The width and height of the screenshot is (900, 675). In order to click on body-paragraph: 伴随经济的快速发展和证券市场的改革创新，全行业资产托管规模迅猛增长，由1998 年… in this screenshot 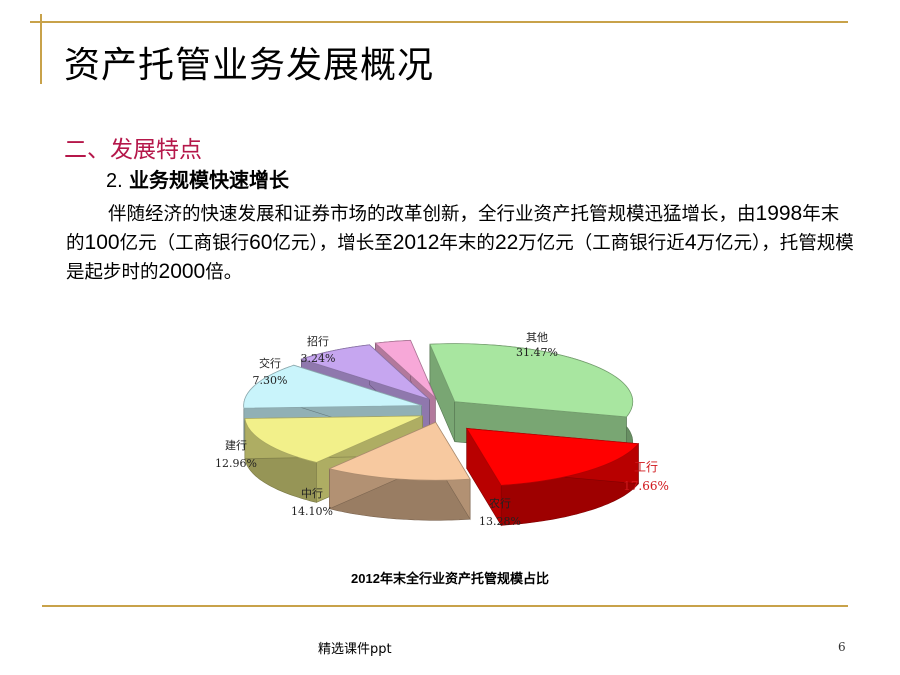, I will do `click(461, 243)`.